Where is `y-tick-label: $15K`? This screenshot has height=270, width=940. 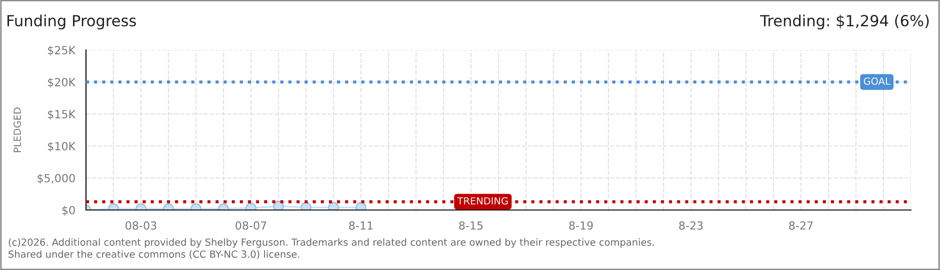
y-tick-label: $15K is located at coordinates (62, 115).